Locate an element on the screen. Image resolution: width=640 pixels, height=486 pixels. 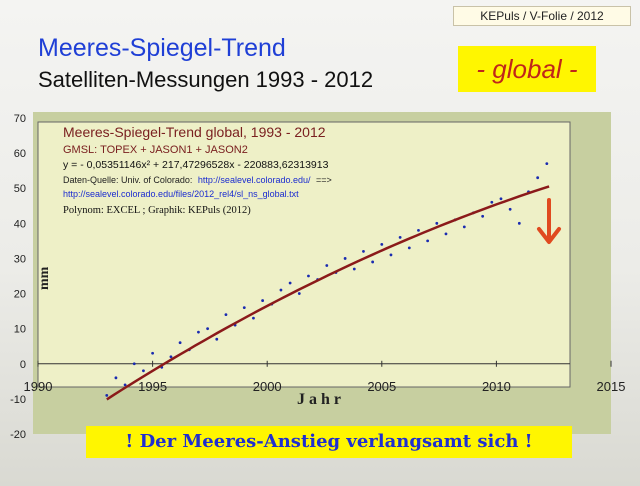
x-tick-label: 2005 is located at coordinates (381, 386).